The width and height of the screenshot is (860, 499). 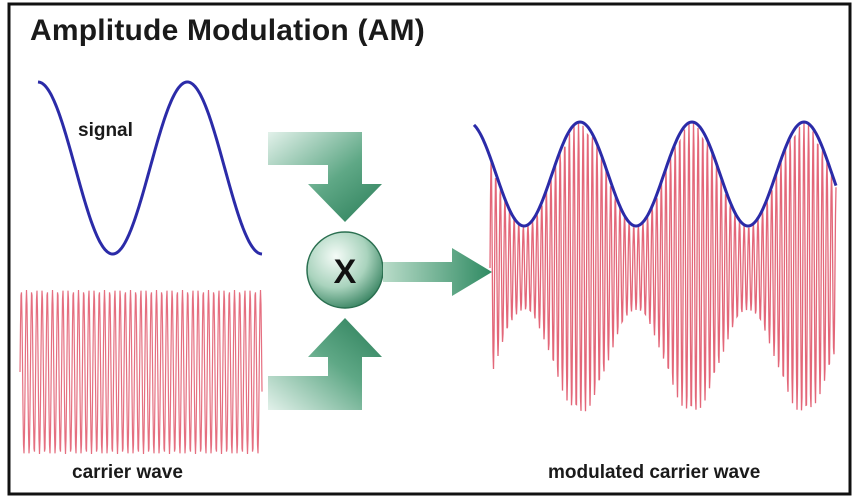 I want to click on modulated-carrier-wave-label: modulated carrier wave, so click(x=654, y=472).